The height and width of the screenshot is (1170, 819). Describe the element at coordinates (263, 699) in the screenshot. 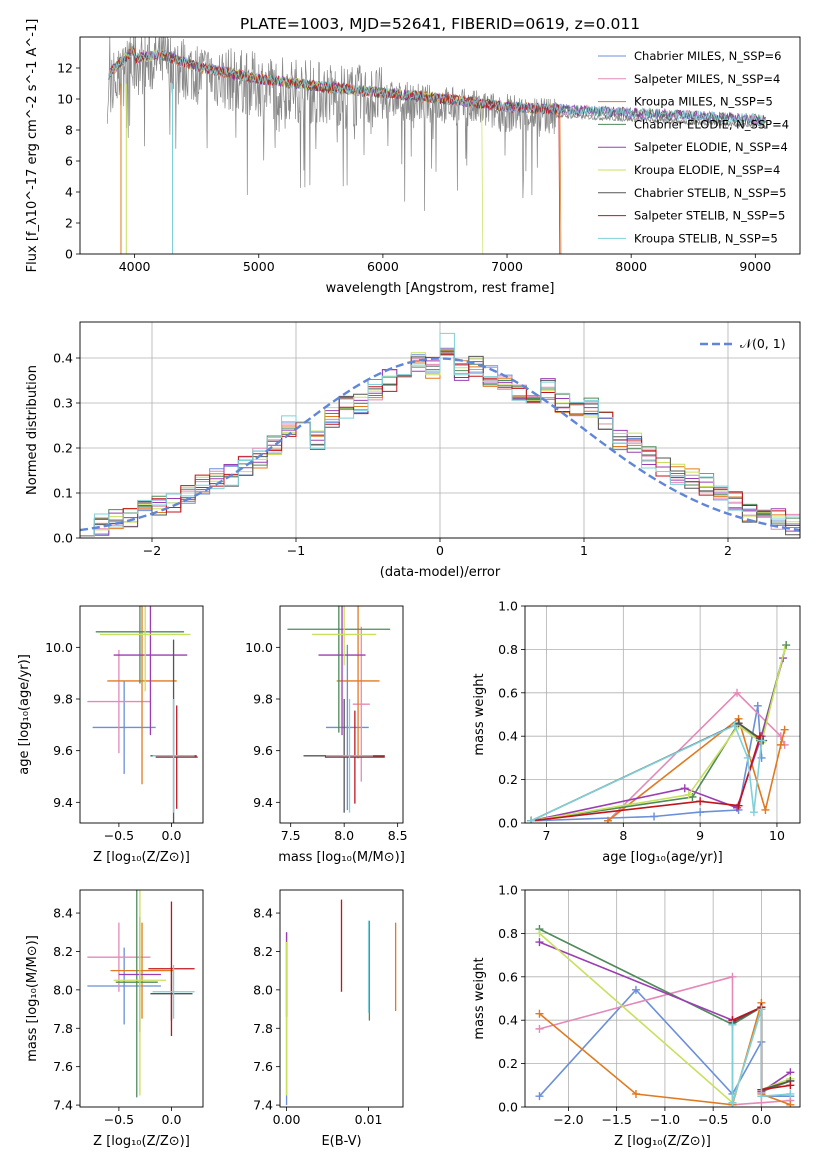

I see `y-tick-label: 9.8` at that location.